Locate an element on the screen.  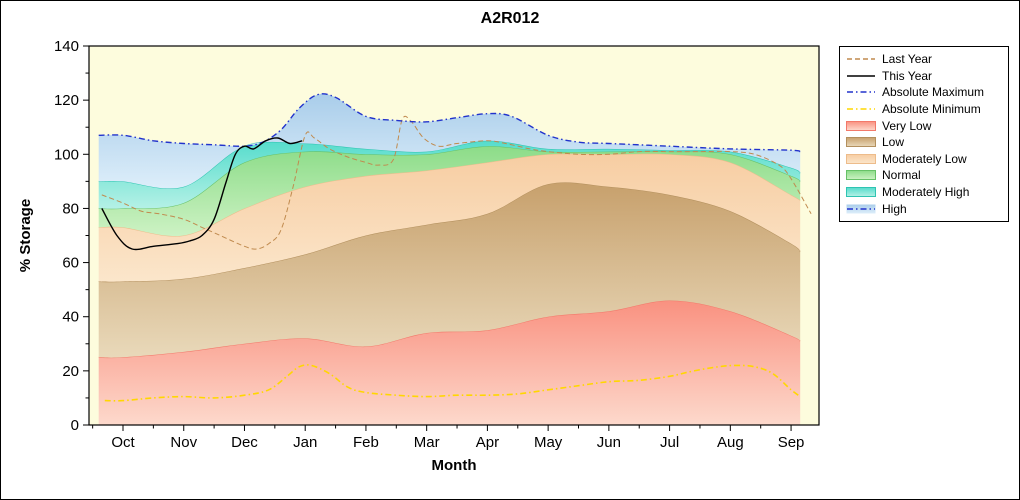
band-high is located at coordinates (449, 141).